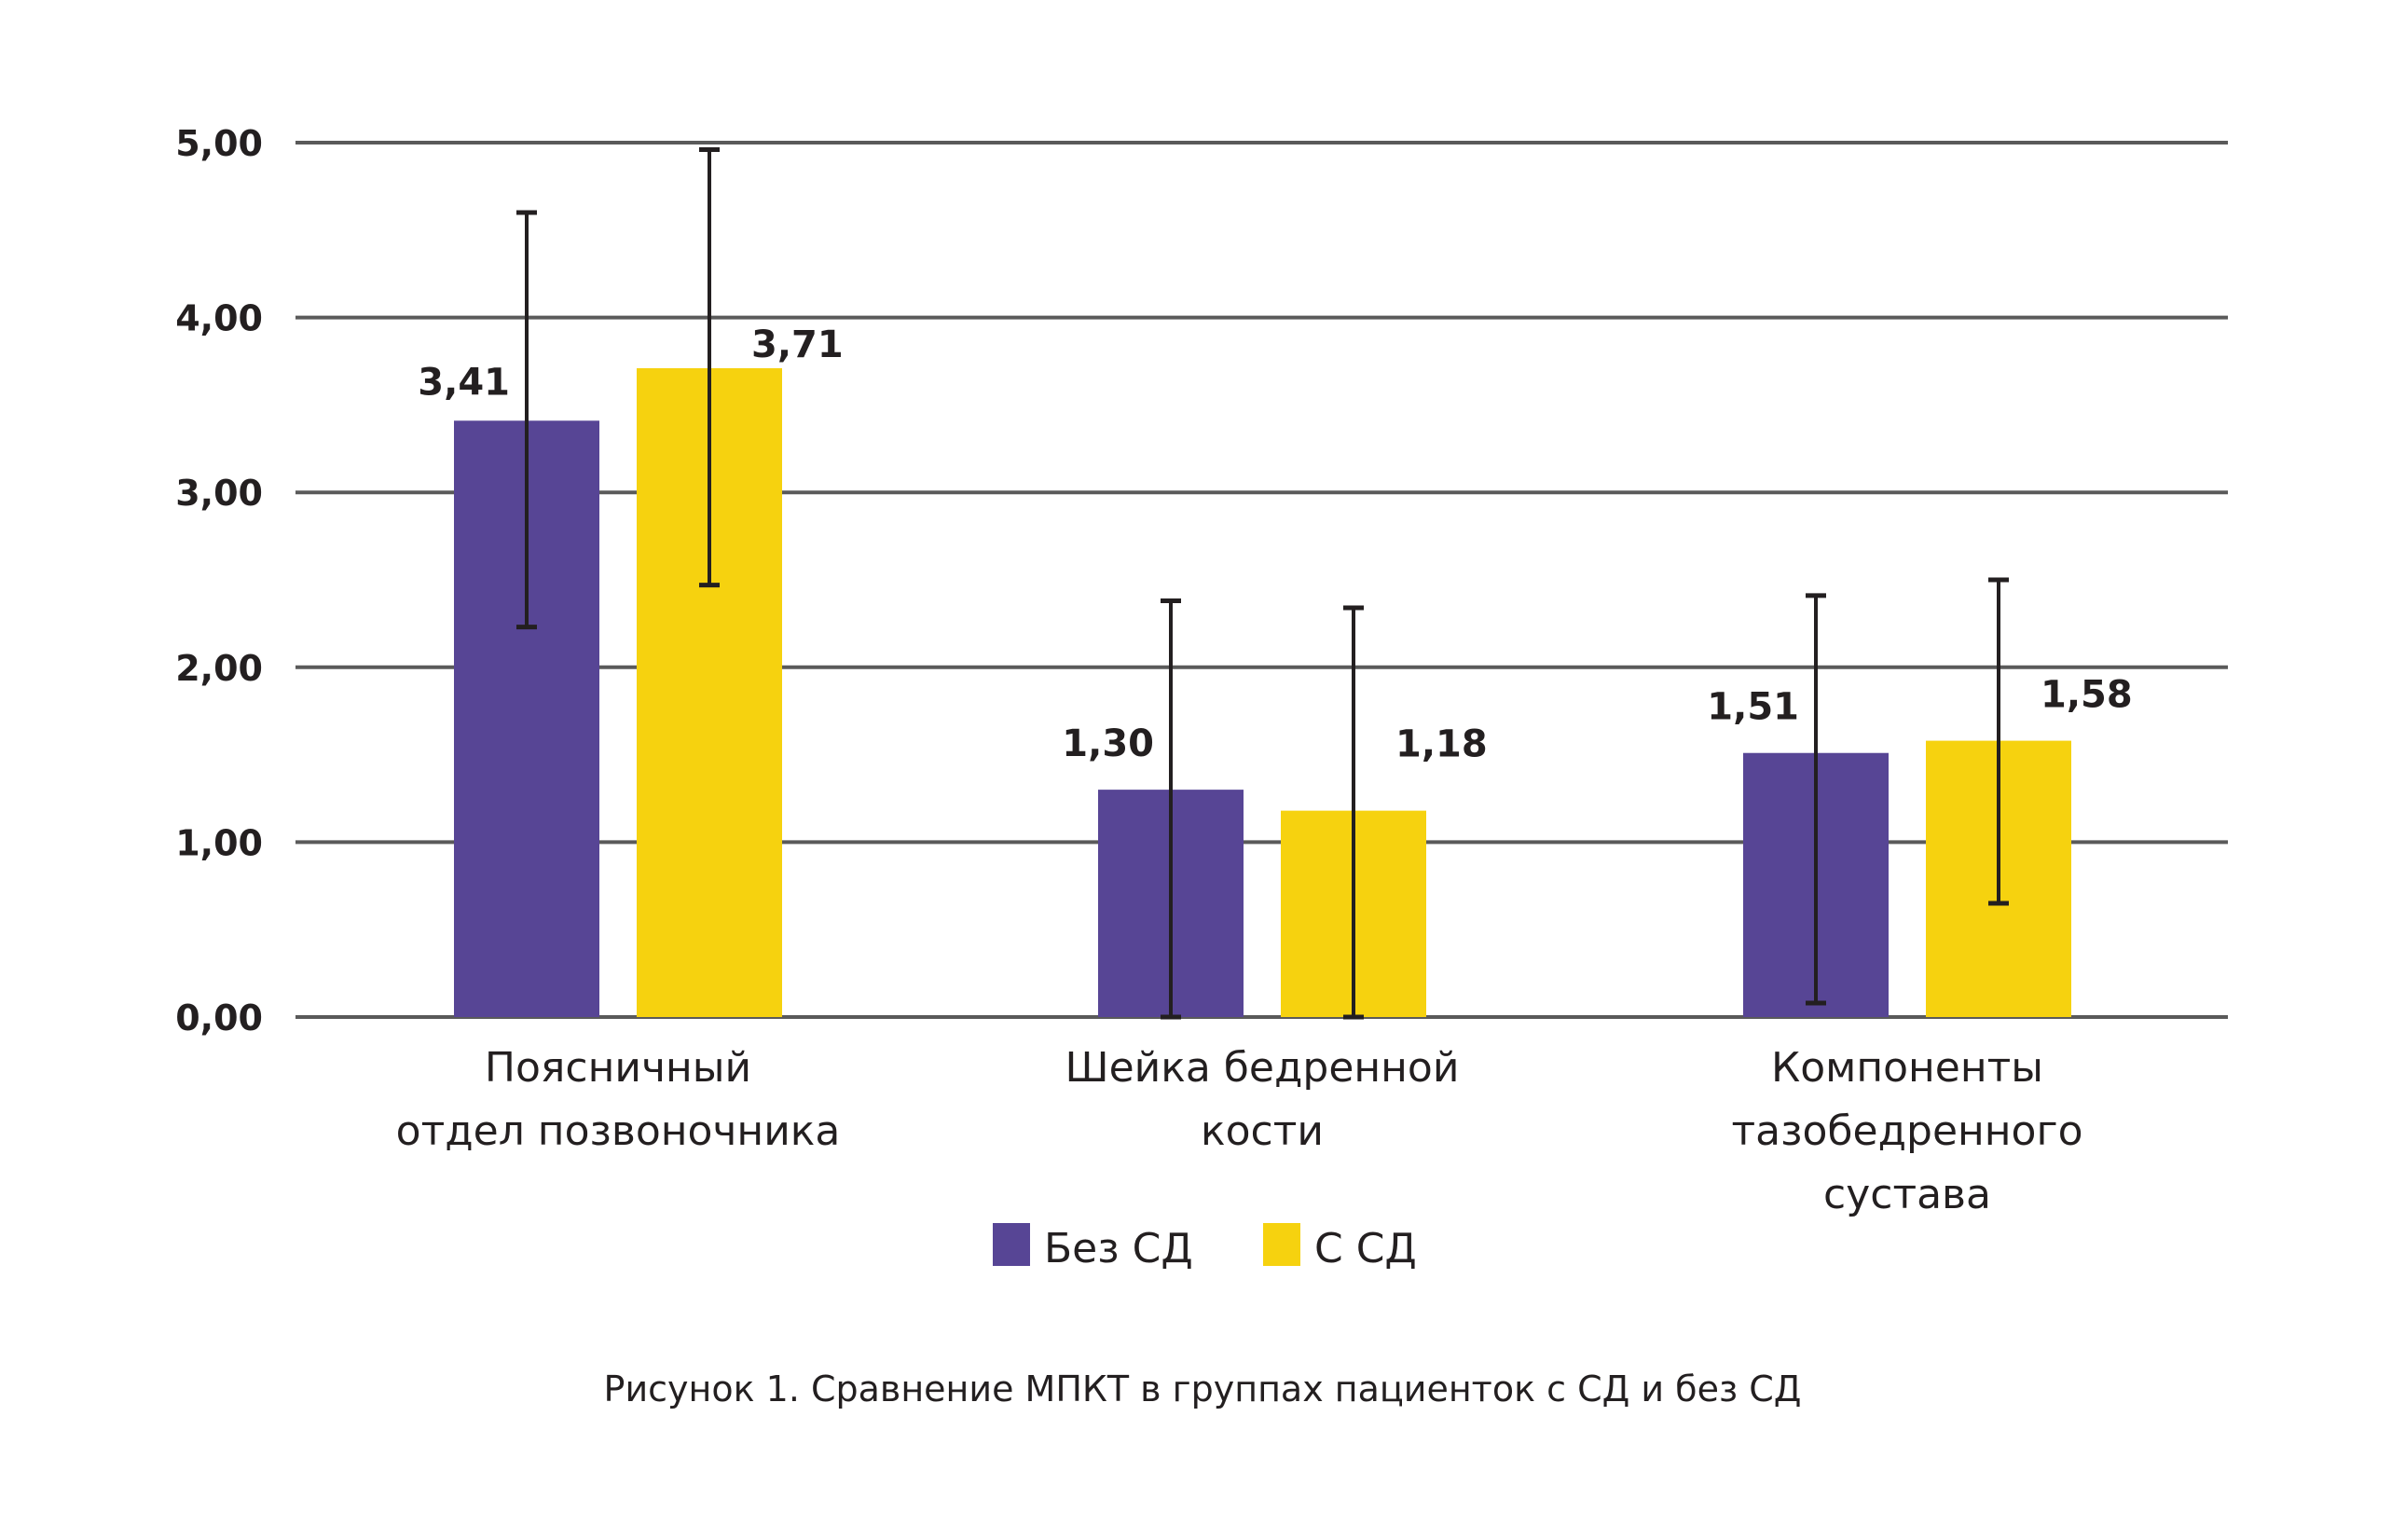 This screenshot has height=1540, width=2405. What do you see at coordinates (618, 1068) in the screenshot?
I see `category-label-0-line-0: Поясничный` at bounding box center [618, 1068].